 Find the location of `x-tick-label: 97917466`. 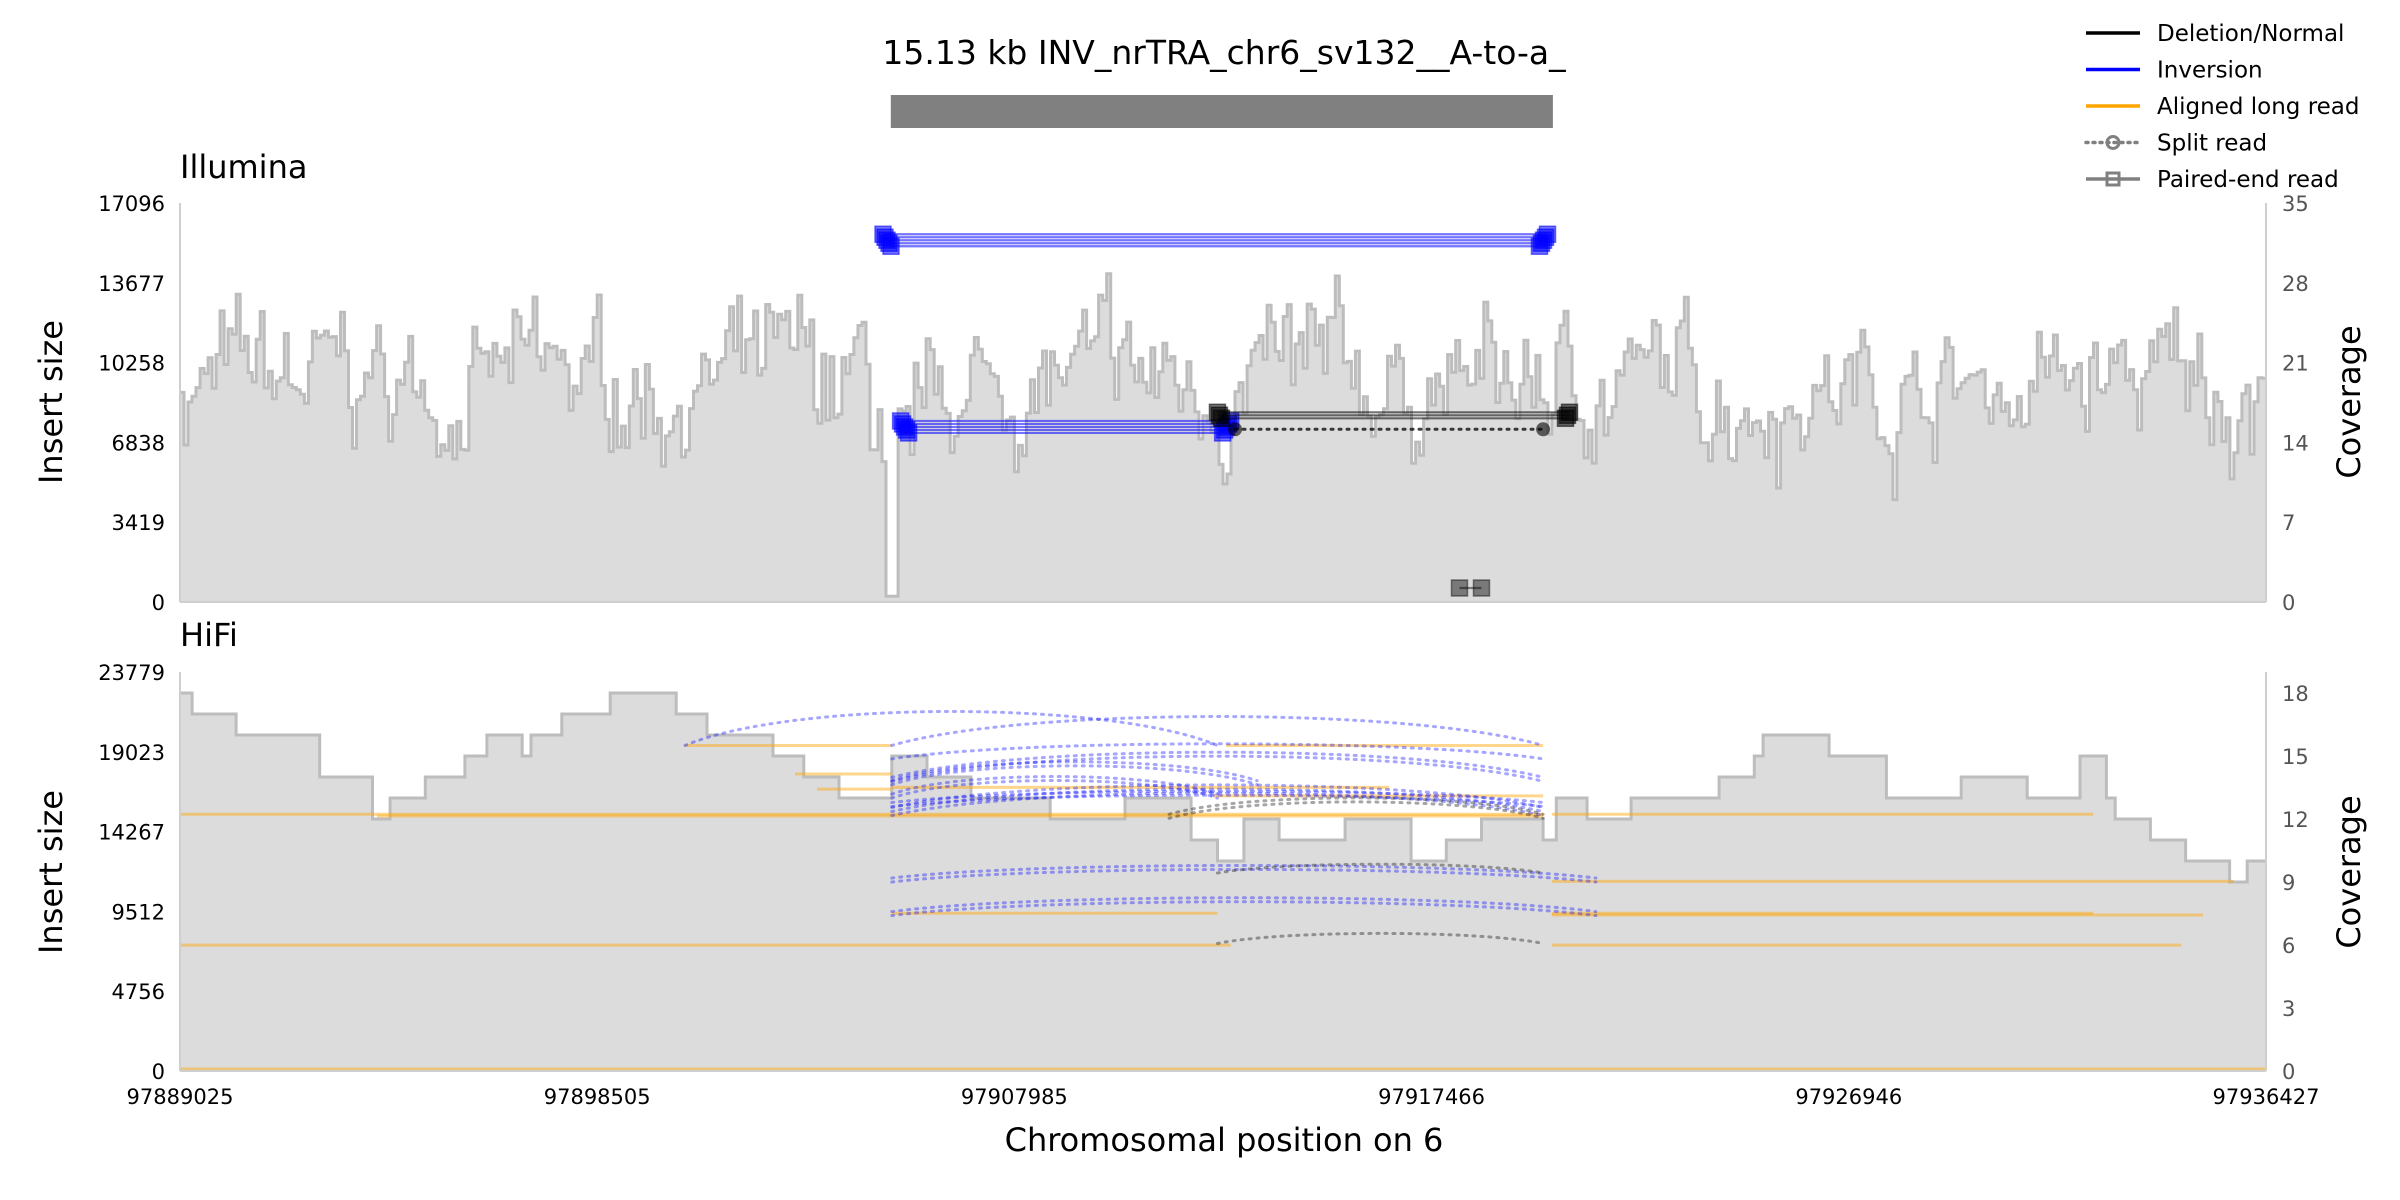

x-tick-label: 97917466 is located at coordinates (1431, 1097).